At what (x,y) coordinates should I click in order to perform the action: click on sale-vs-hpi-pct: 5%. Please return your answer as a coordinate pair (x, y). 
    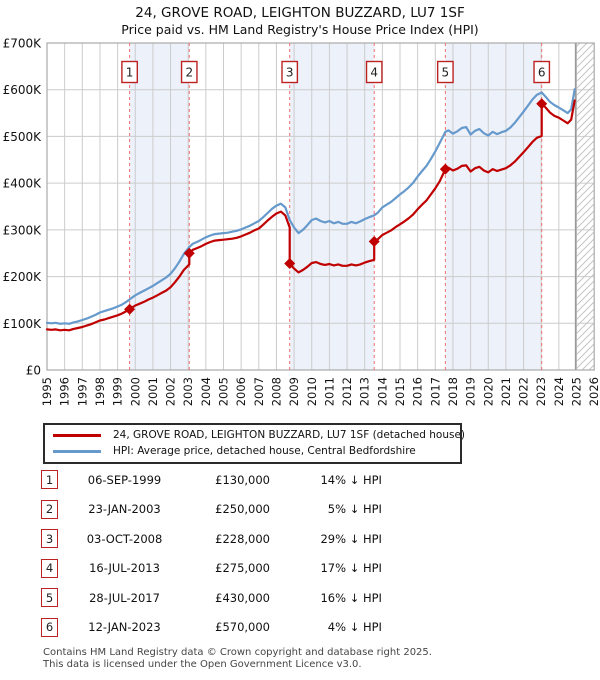
    Looking at the image, I should click on (336, 509).